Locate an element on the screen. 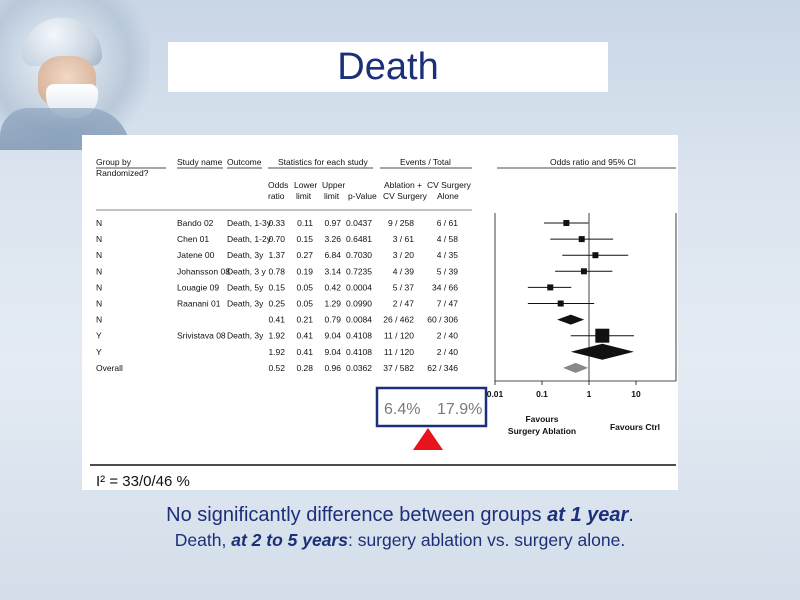  hdr-upper-limit: limit is located at coordinates (332, 196).